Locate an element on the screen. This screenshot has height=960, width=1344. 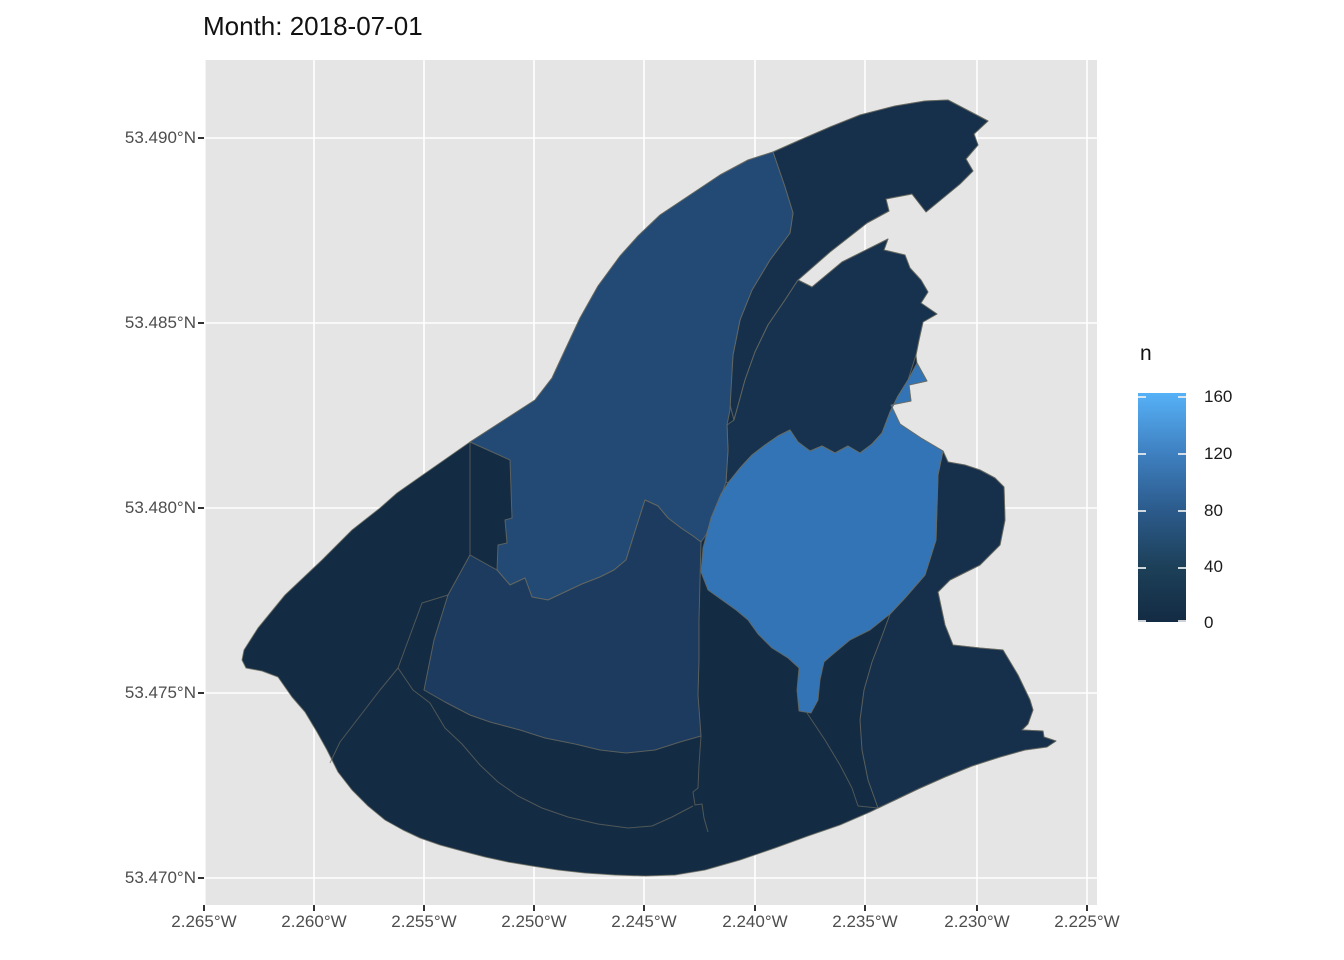
x-axis-label: 2.265°W is located at coordinates (204, 921).